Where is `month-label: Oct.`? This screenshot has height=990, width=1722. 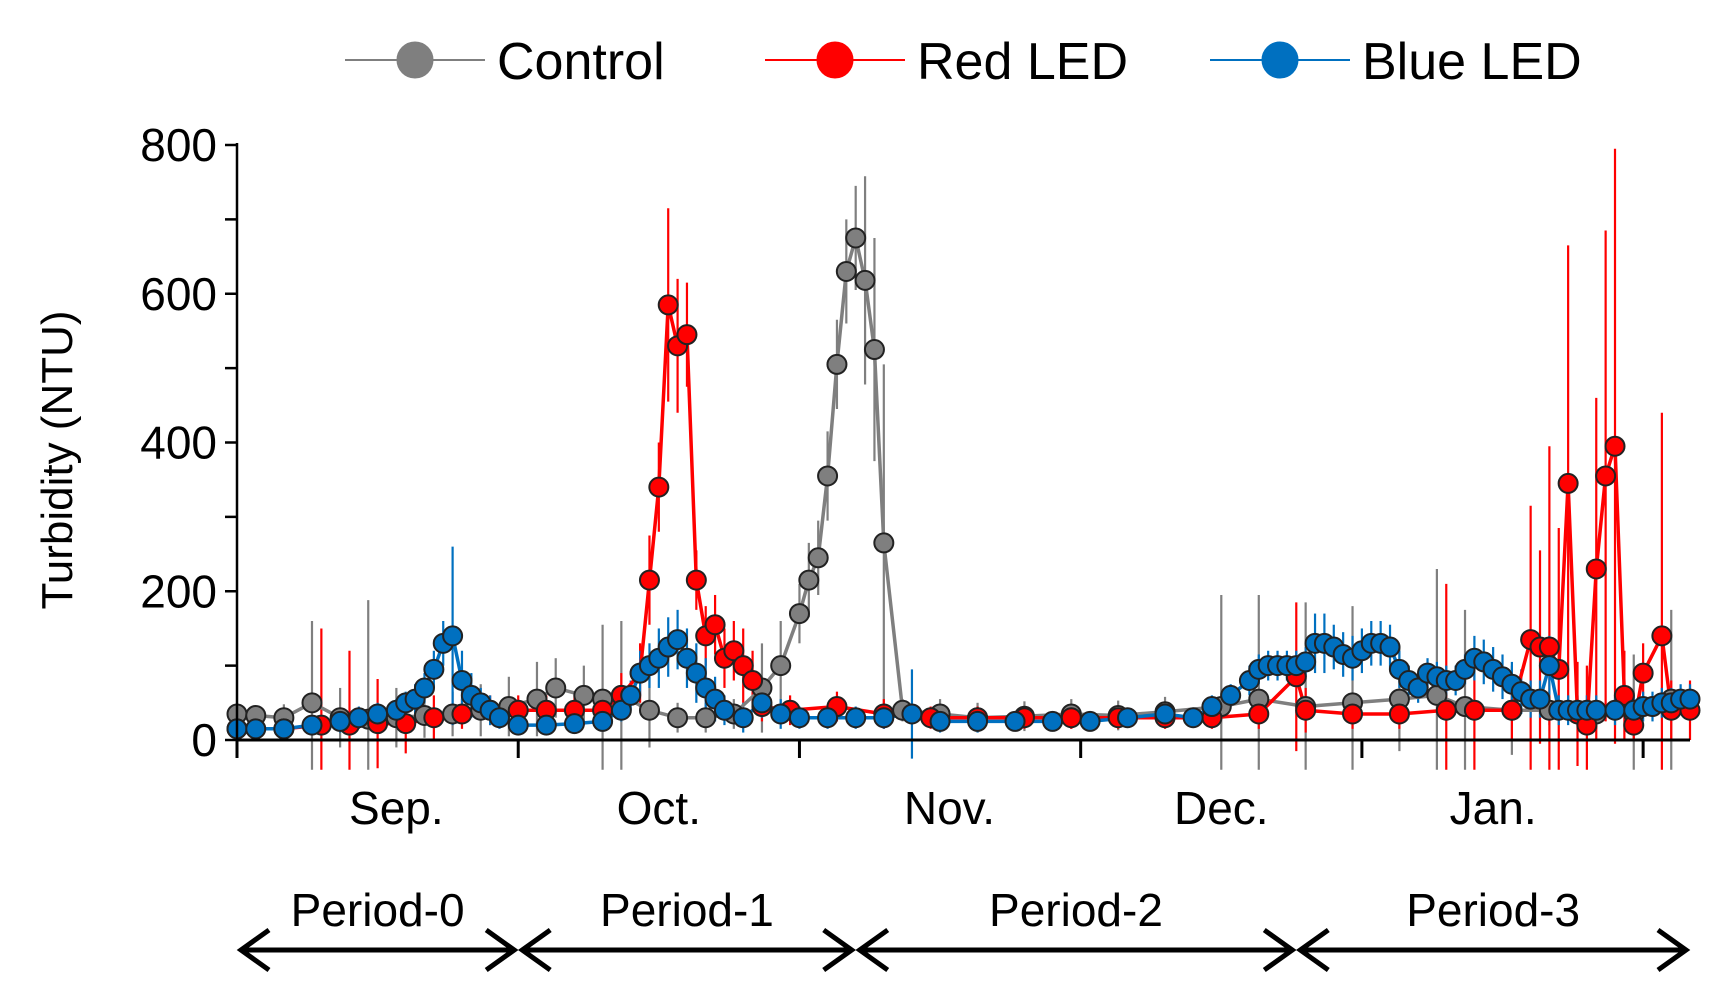
month-label: Oct. is located at coordinates (659, 808).